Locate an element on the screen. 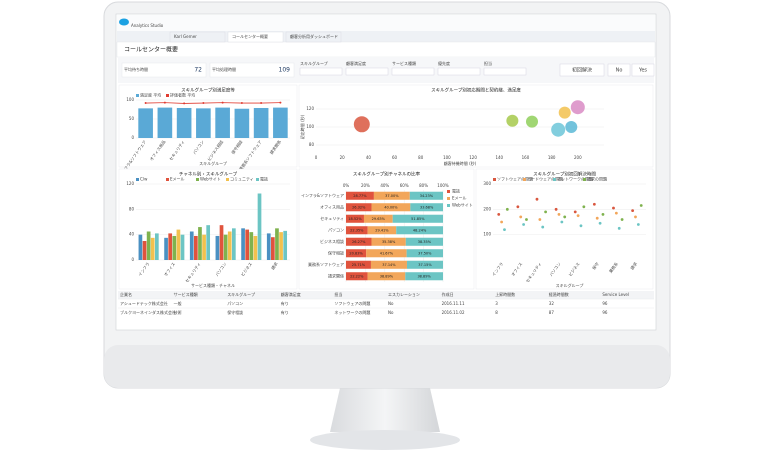 This screenshot has height=466, width=769. table-cell: ブルクヨーネインダス株式会社 is located at coordinates (148, 312).